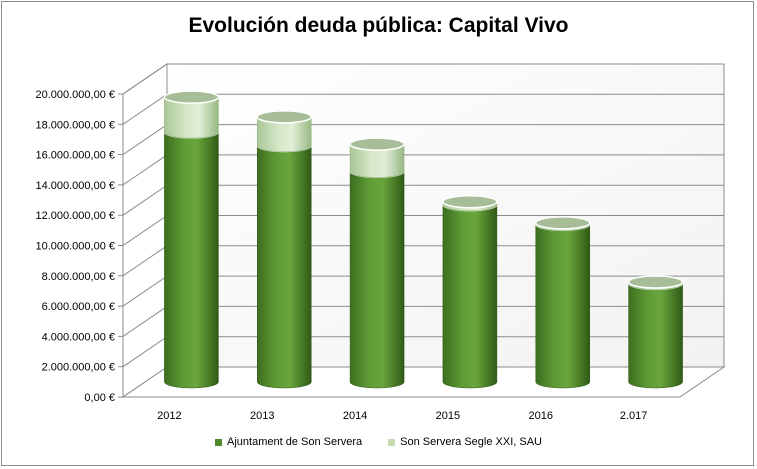 The width and height of the screenshot is (757, 469). I want to click on x-tick-label: 2014, so click(355, 416).